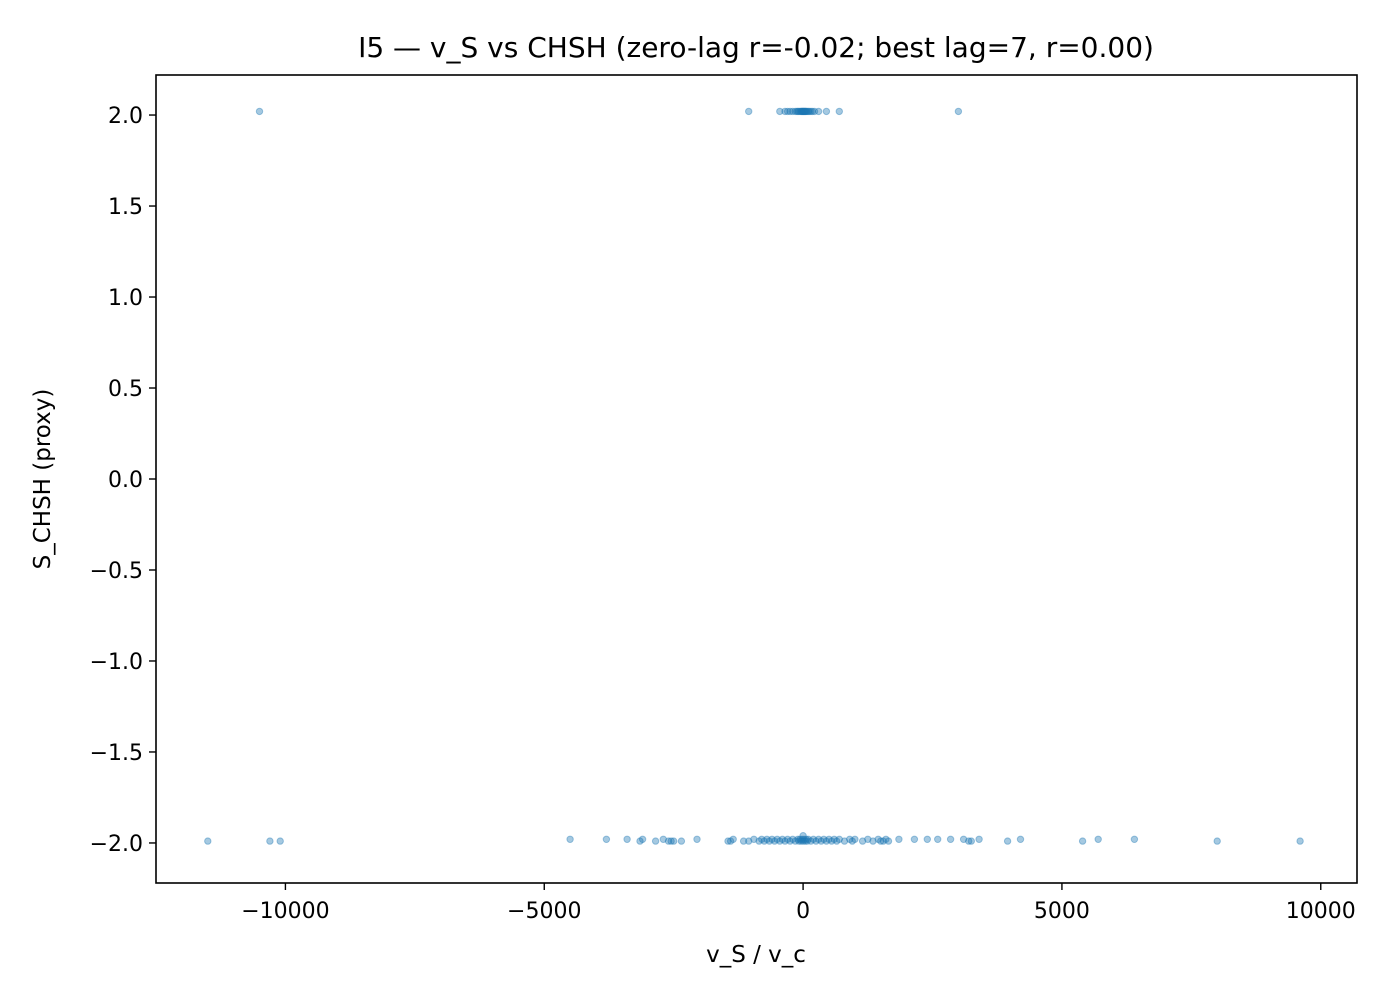  I want to click on y-axis-ticks: 2.0 1.5 1.0 0.5 0.0 −0.5 −1.0 −1.5 −2.0, so click(123, 480).